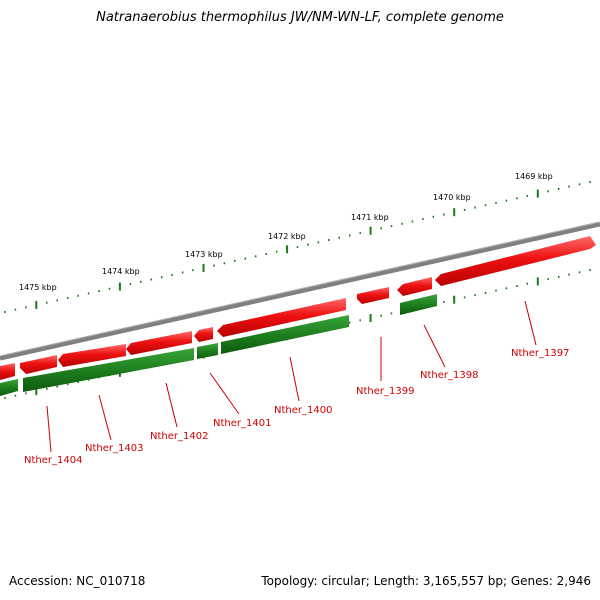 The width and height of the screenshot is (600, 600). What do you see at coordinates (53, 460) in the screenshot?
I see `gene-label: Nther_1404` at bounding box center [53, 460].